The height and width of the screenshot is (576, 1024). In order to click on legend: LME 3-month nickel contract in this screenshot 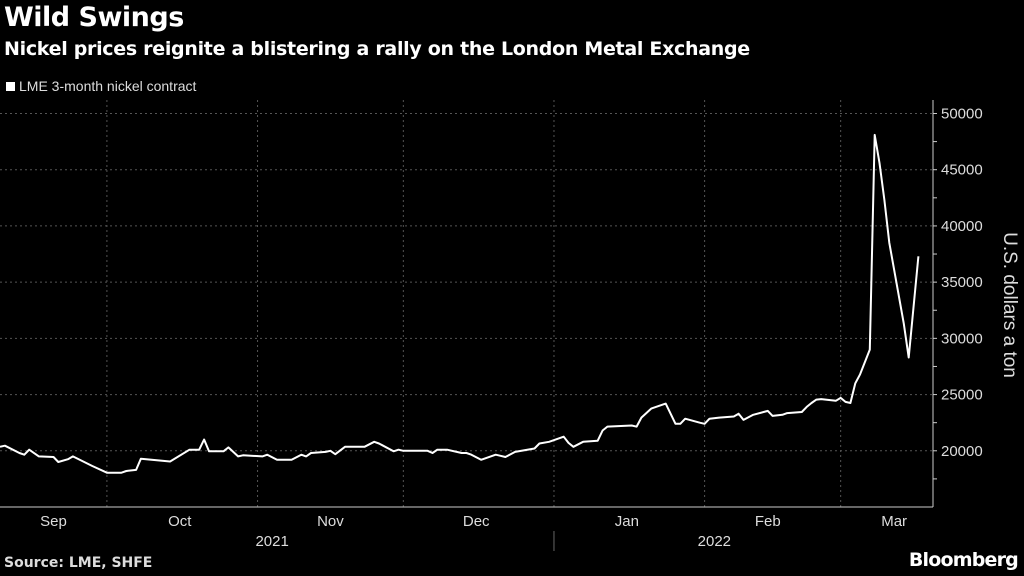, I will do `click(101, 86)`.